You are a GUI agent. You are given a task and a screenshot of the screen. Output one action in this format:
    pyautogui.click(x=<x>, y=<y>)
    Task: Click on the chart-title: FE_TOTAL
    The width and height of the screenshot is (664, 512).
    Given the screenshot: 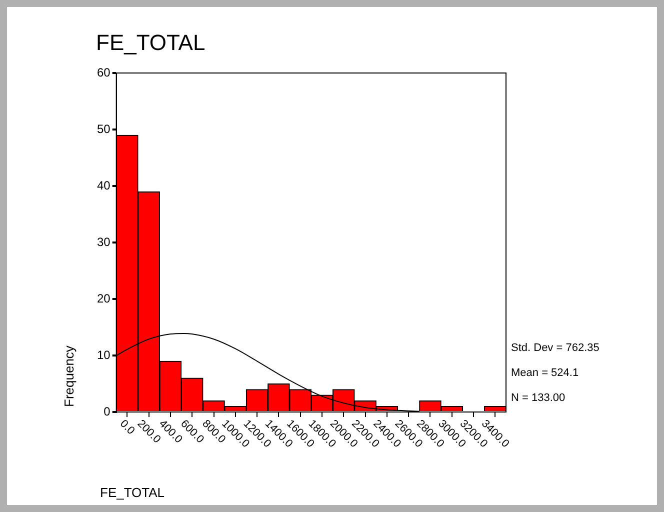 What is the action you would take?
    pyautogui.click(x=151, y=42)
    